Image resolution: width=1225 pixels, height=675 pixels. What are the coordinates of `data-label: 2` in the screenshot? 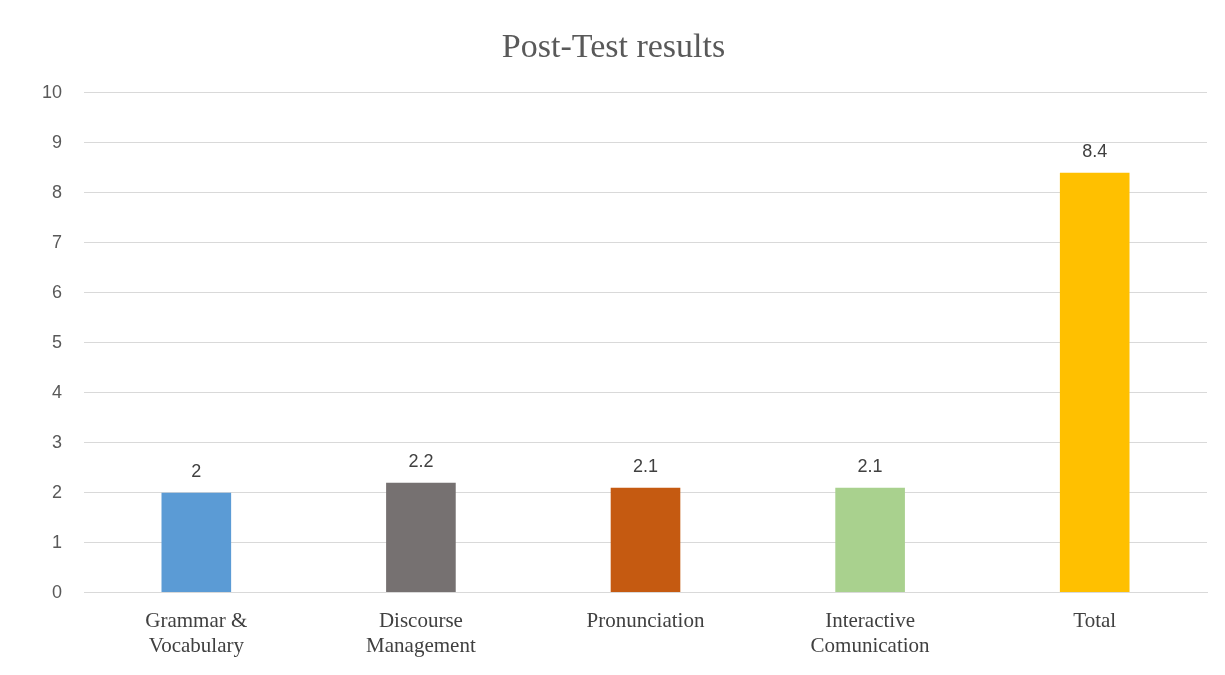 It's located at (196, 470).